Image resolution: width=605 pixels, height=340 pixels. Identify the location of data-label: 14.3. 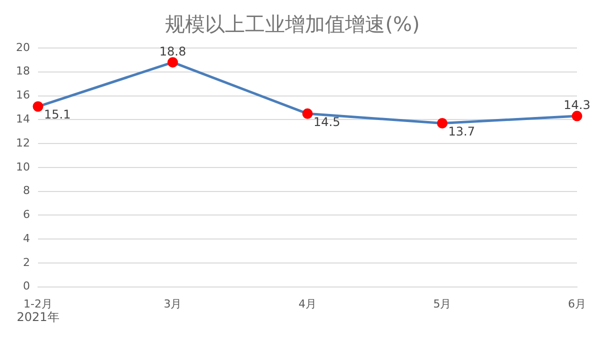
(577, 105).